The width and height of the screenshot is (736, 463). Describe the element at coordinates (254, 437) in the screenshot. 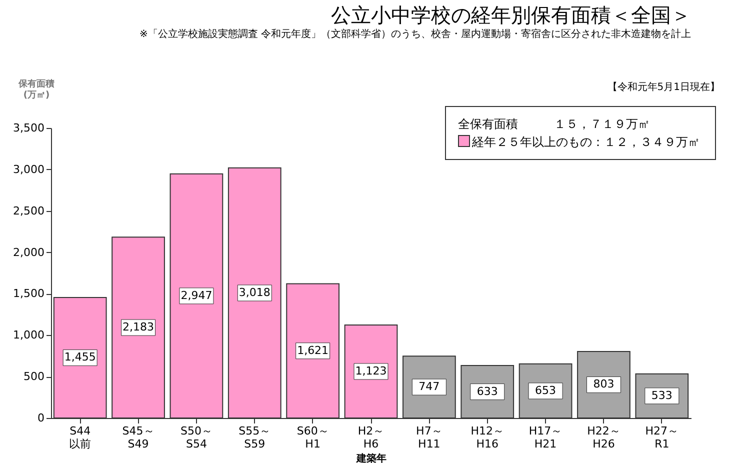

I see `x-tick-label: S55～ S59` at that location.